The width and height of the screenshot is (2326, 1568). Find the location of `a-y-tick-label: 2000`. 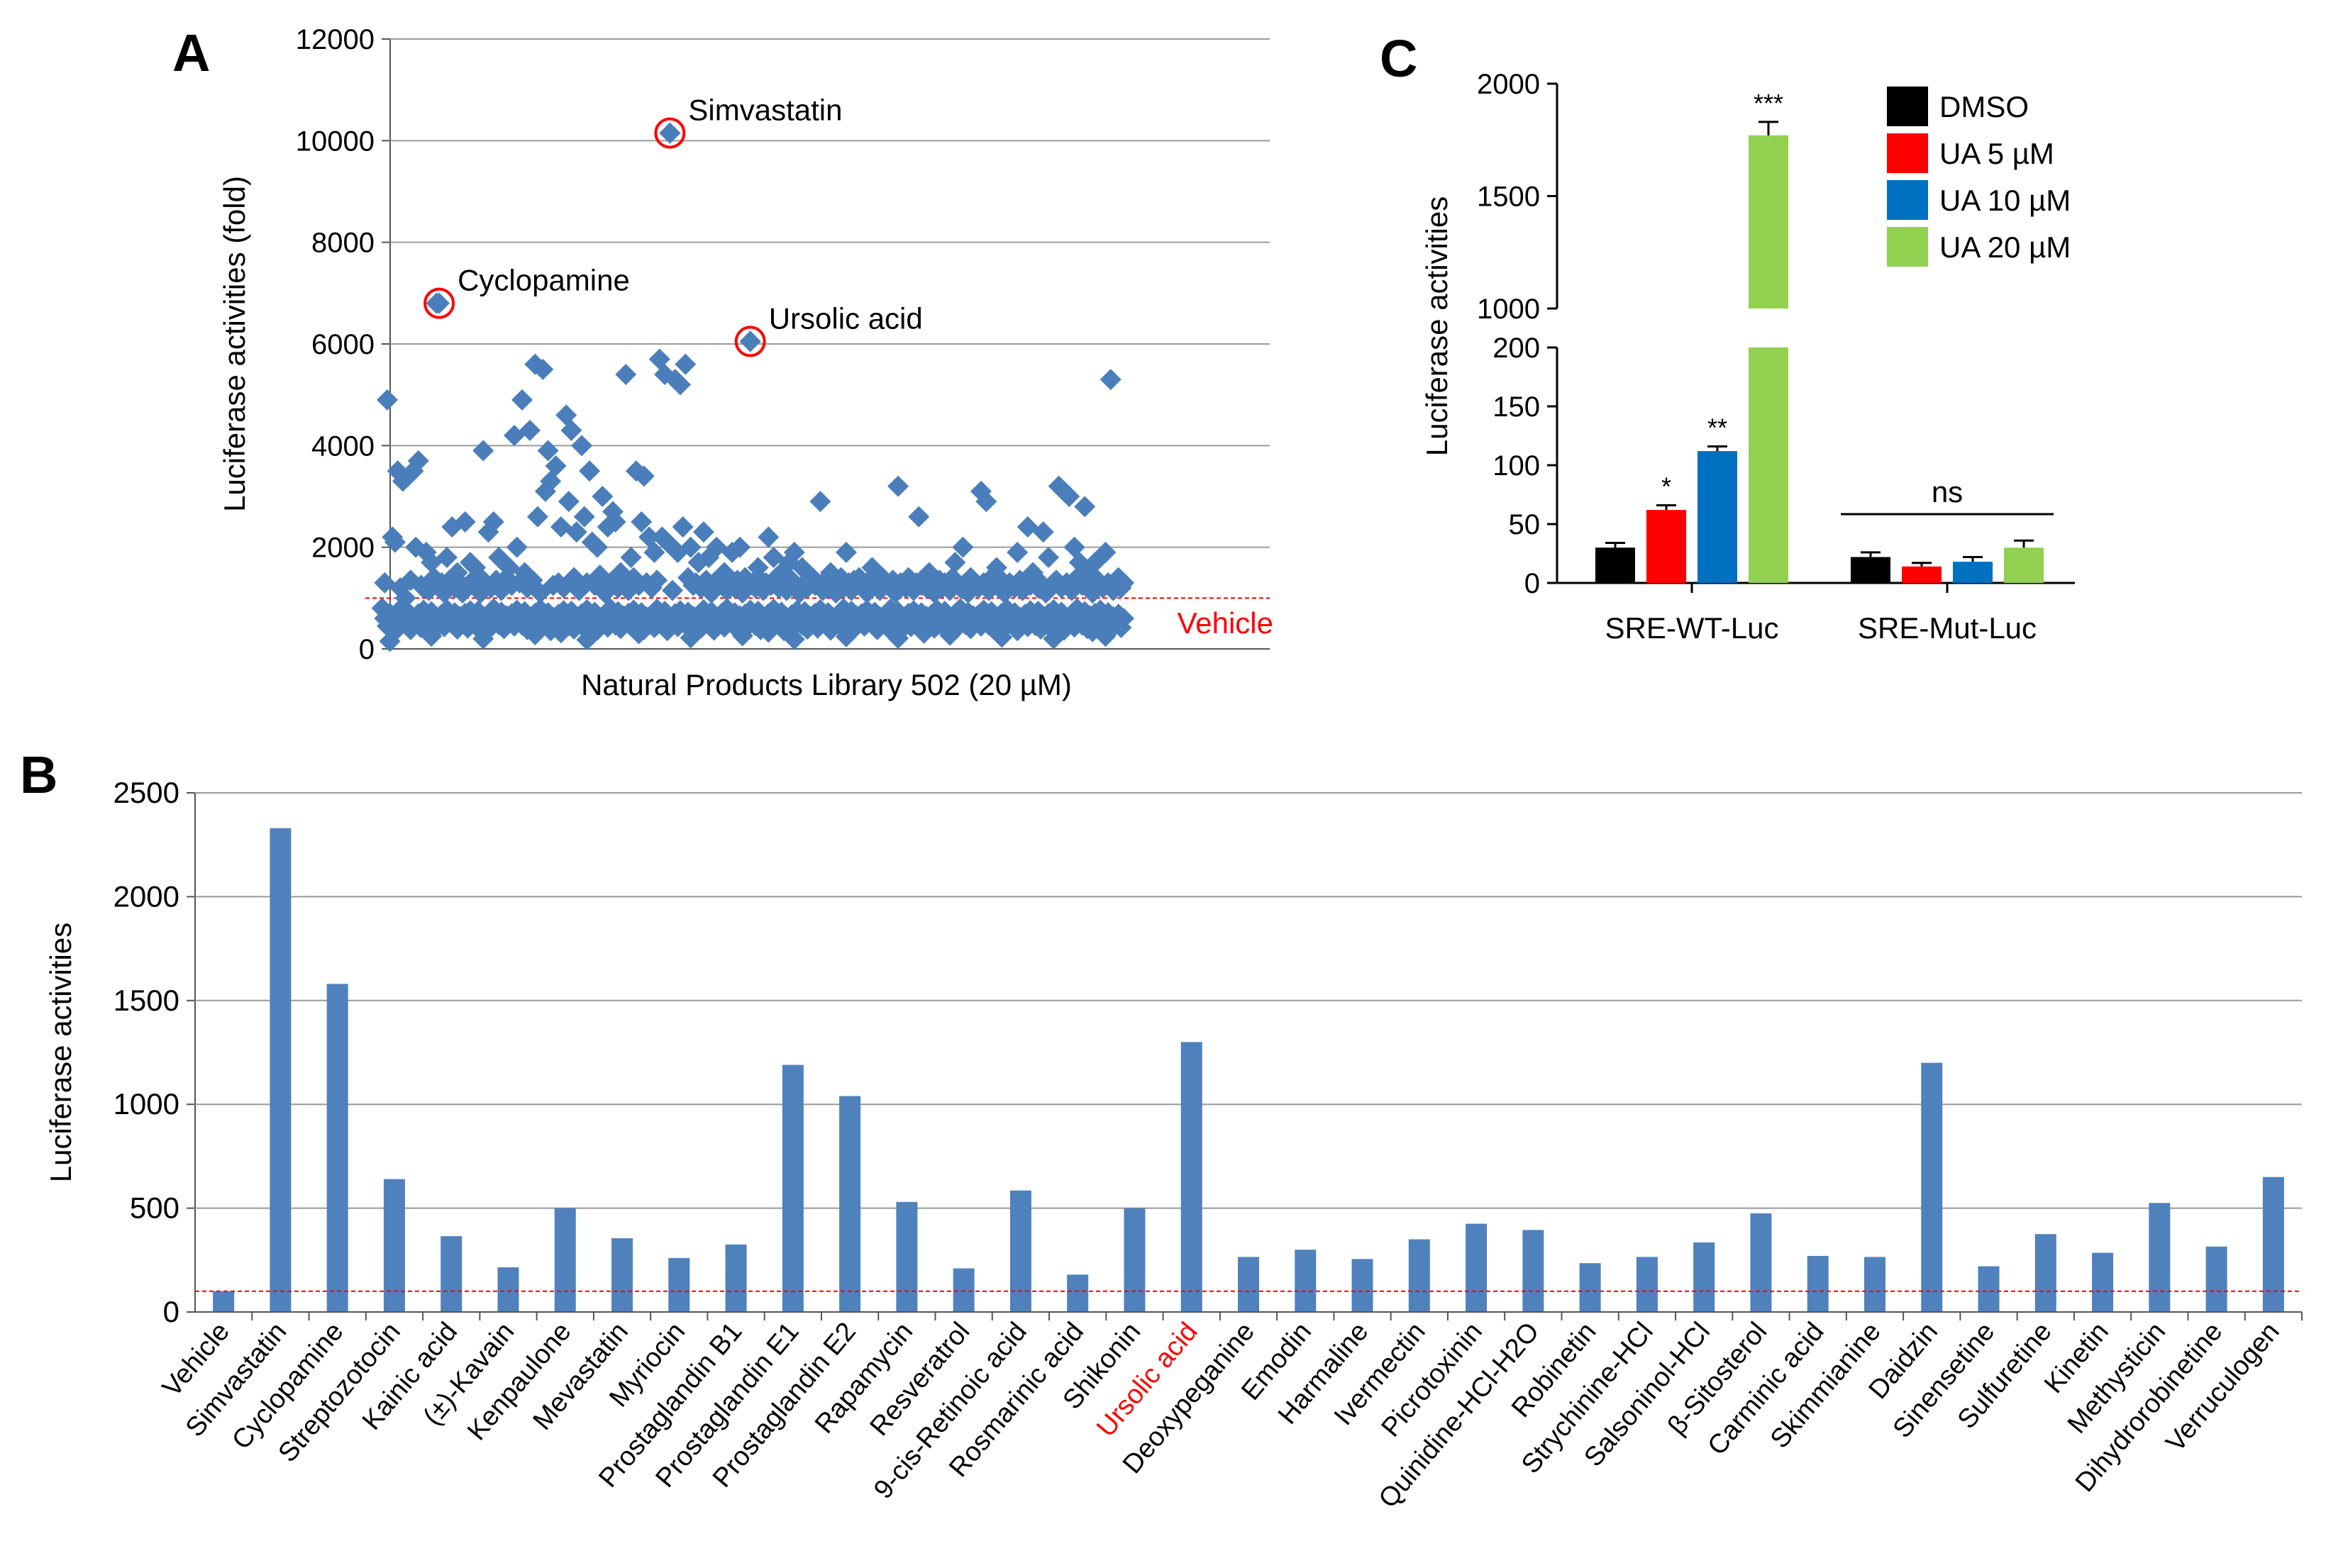

a-y-tick-label: 2000 is located at coordinates (343, 548).